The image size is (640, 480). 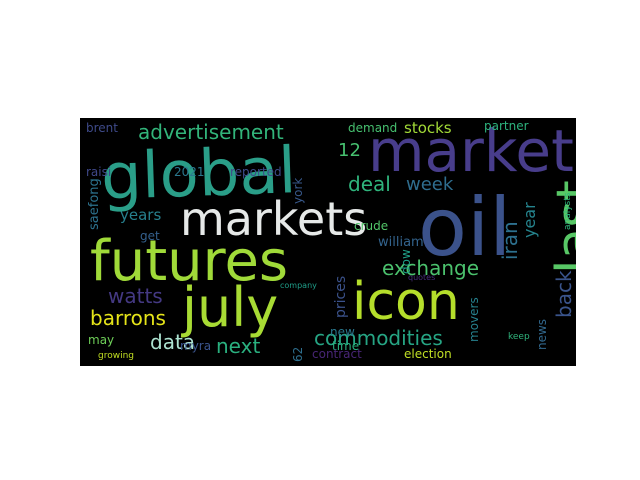 What do you see at coordinates (369, 184) in the screenshot?
I see `word-deal: deal` at bounding box center [369, 184].